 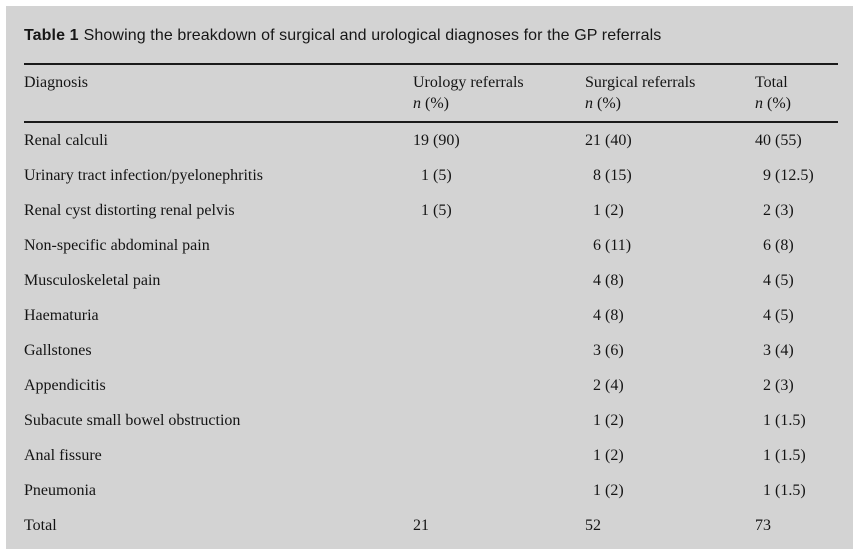 I want to click on column-header-urology-referrals: Urology referrals n (%), so click(x=499, y=93).